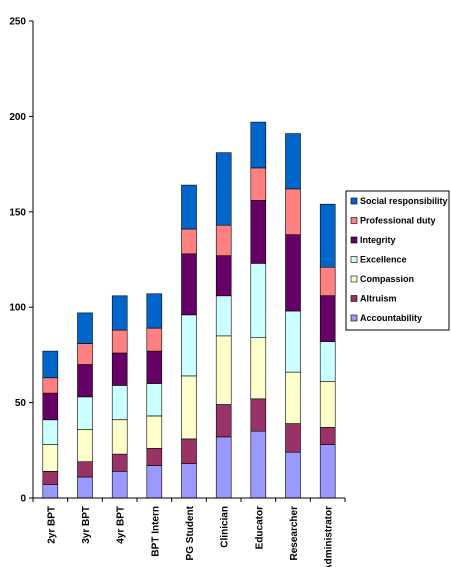 Image resolution: width=451 pixels, height=567 pixels. Describe the element at coordinates (17, 117) in the screenshot. I see `y-tick-label: 200` at that location.